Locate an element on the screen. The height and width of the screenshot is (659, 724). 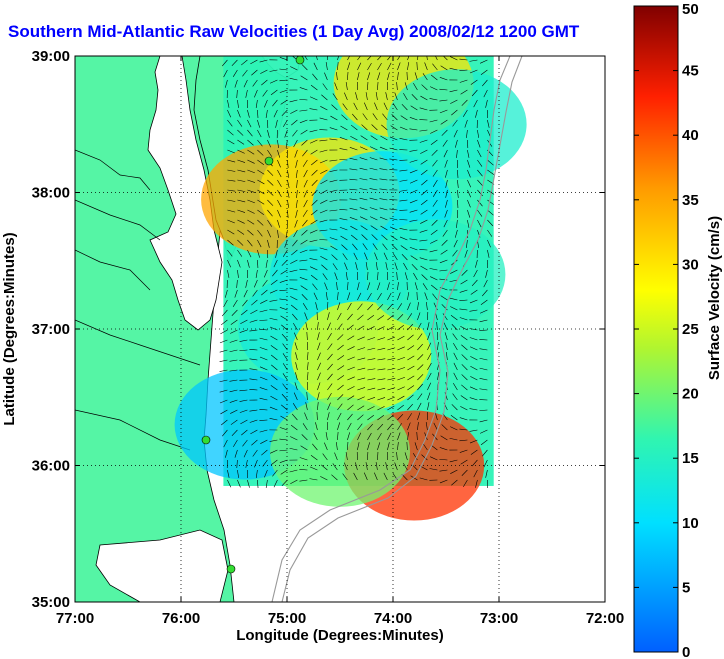
sound-water is located at coordinates (162, 565).